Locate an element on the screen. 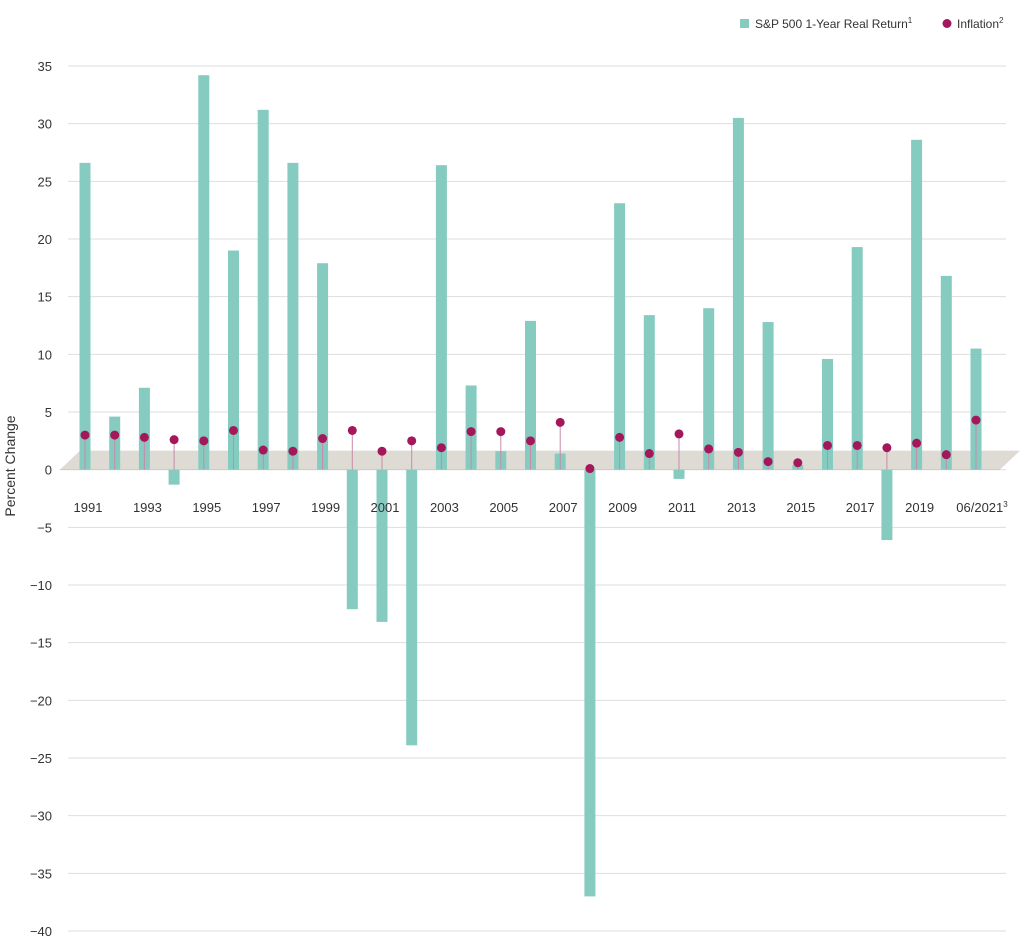 The image size is (1024, 941). x-tick-label: 2005 is located at coordinates (503, 507).